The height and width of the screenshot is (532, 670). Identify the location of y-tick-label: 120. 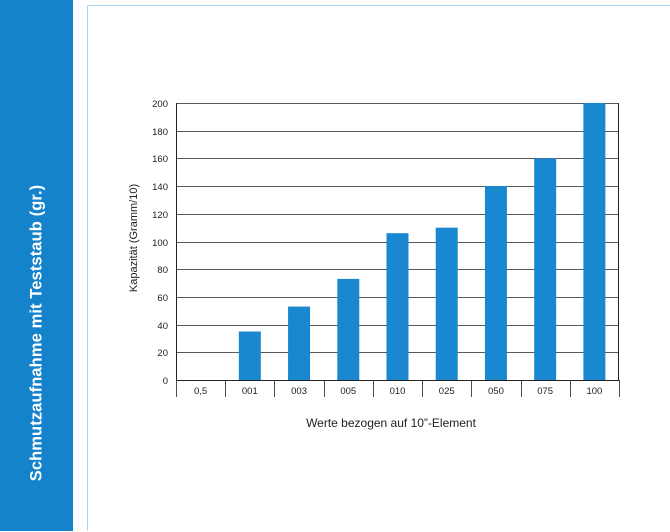
(160, 215).